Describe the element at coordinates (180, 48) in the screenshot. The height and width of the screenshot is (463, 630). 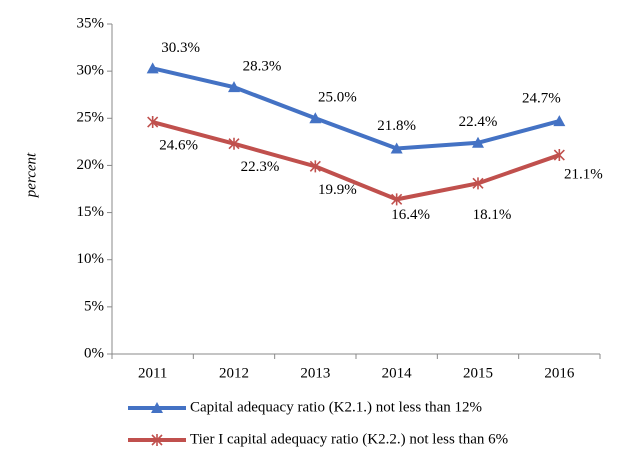
I see `data-label: 30.3%` at that location.